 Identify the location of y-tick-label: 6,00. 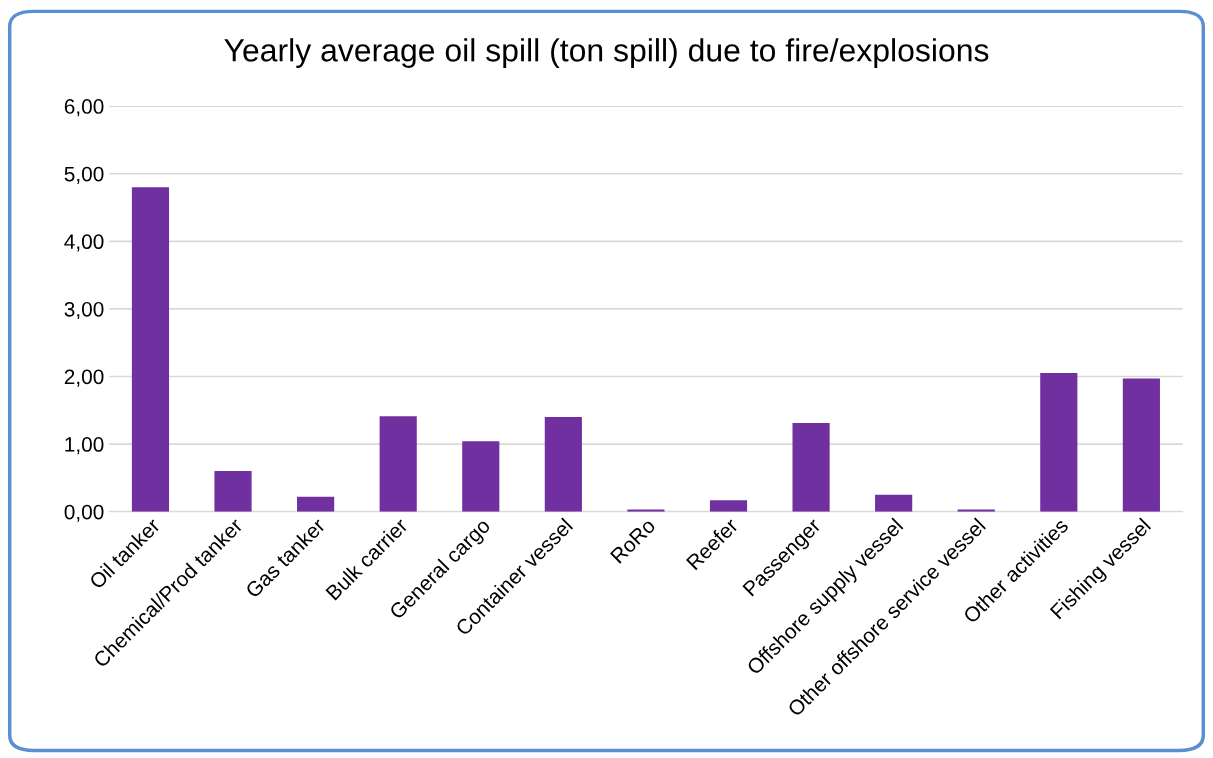
(84, 108).